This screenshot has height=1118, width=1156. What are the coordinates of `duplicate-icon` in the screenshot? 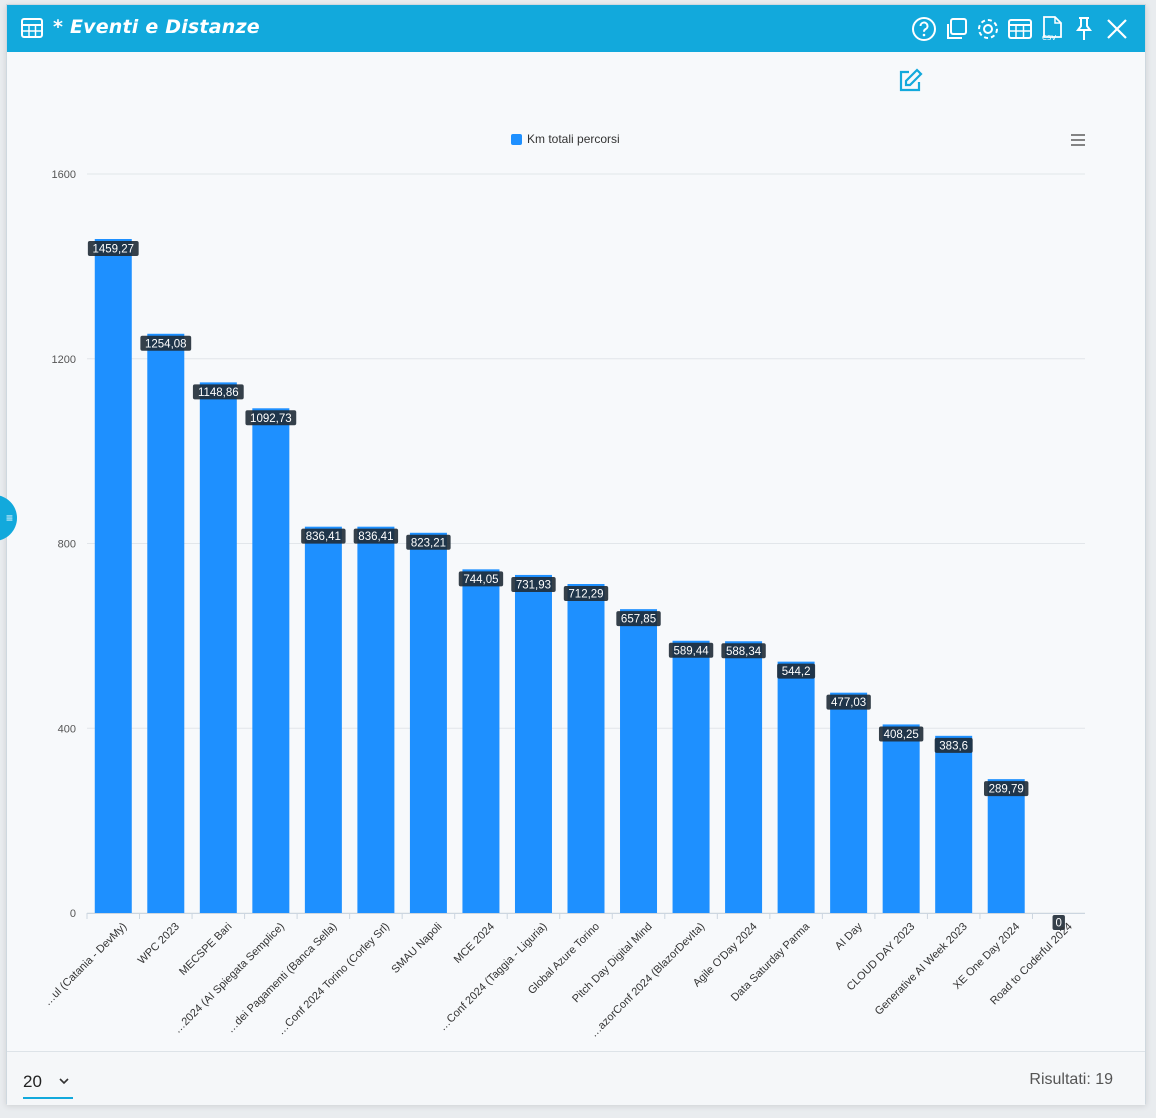 It's located at (957, 28).